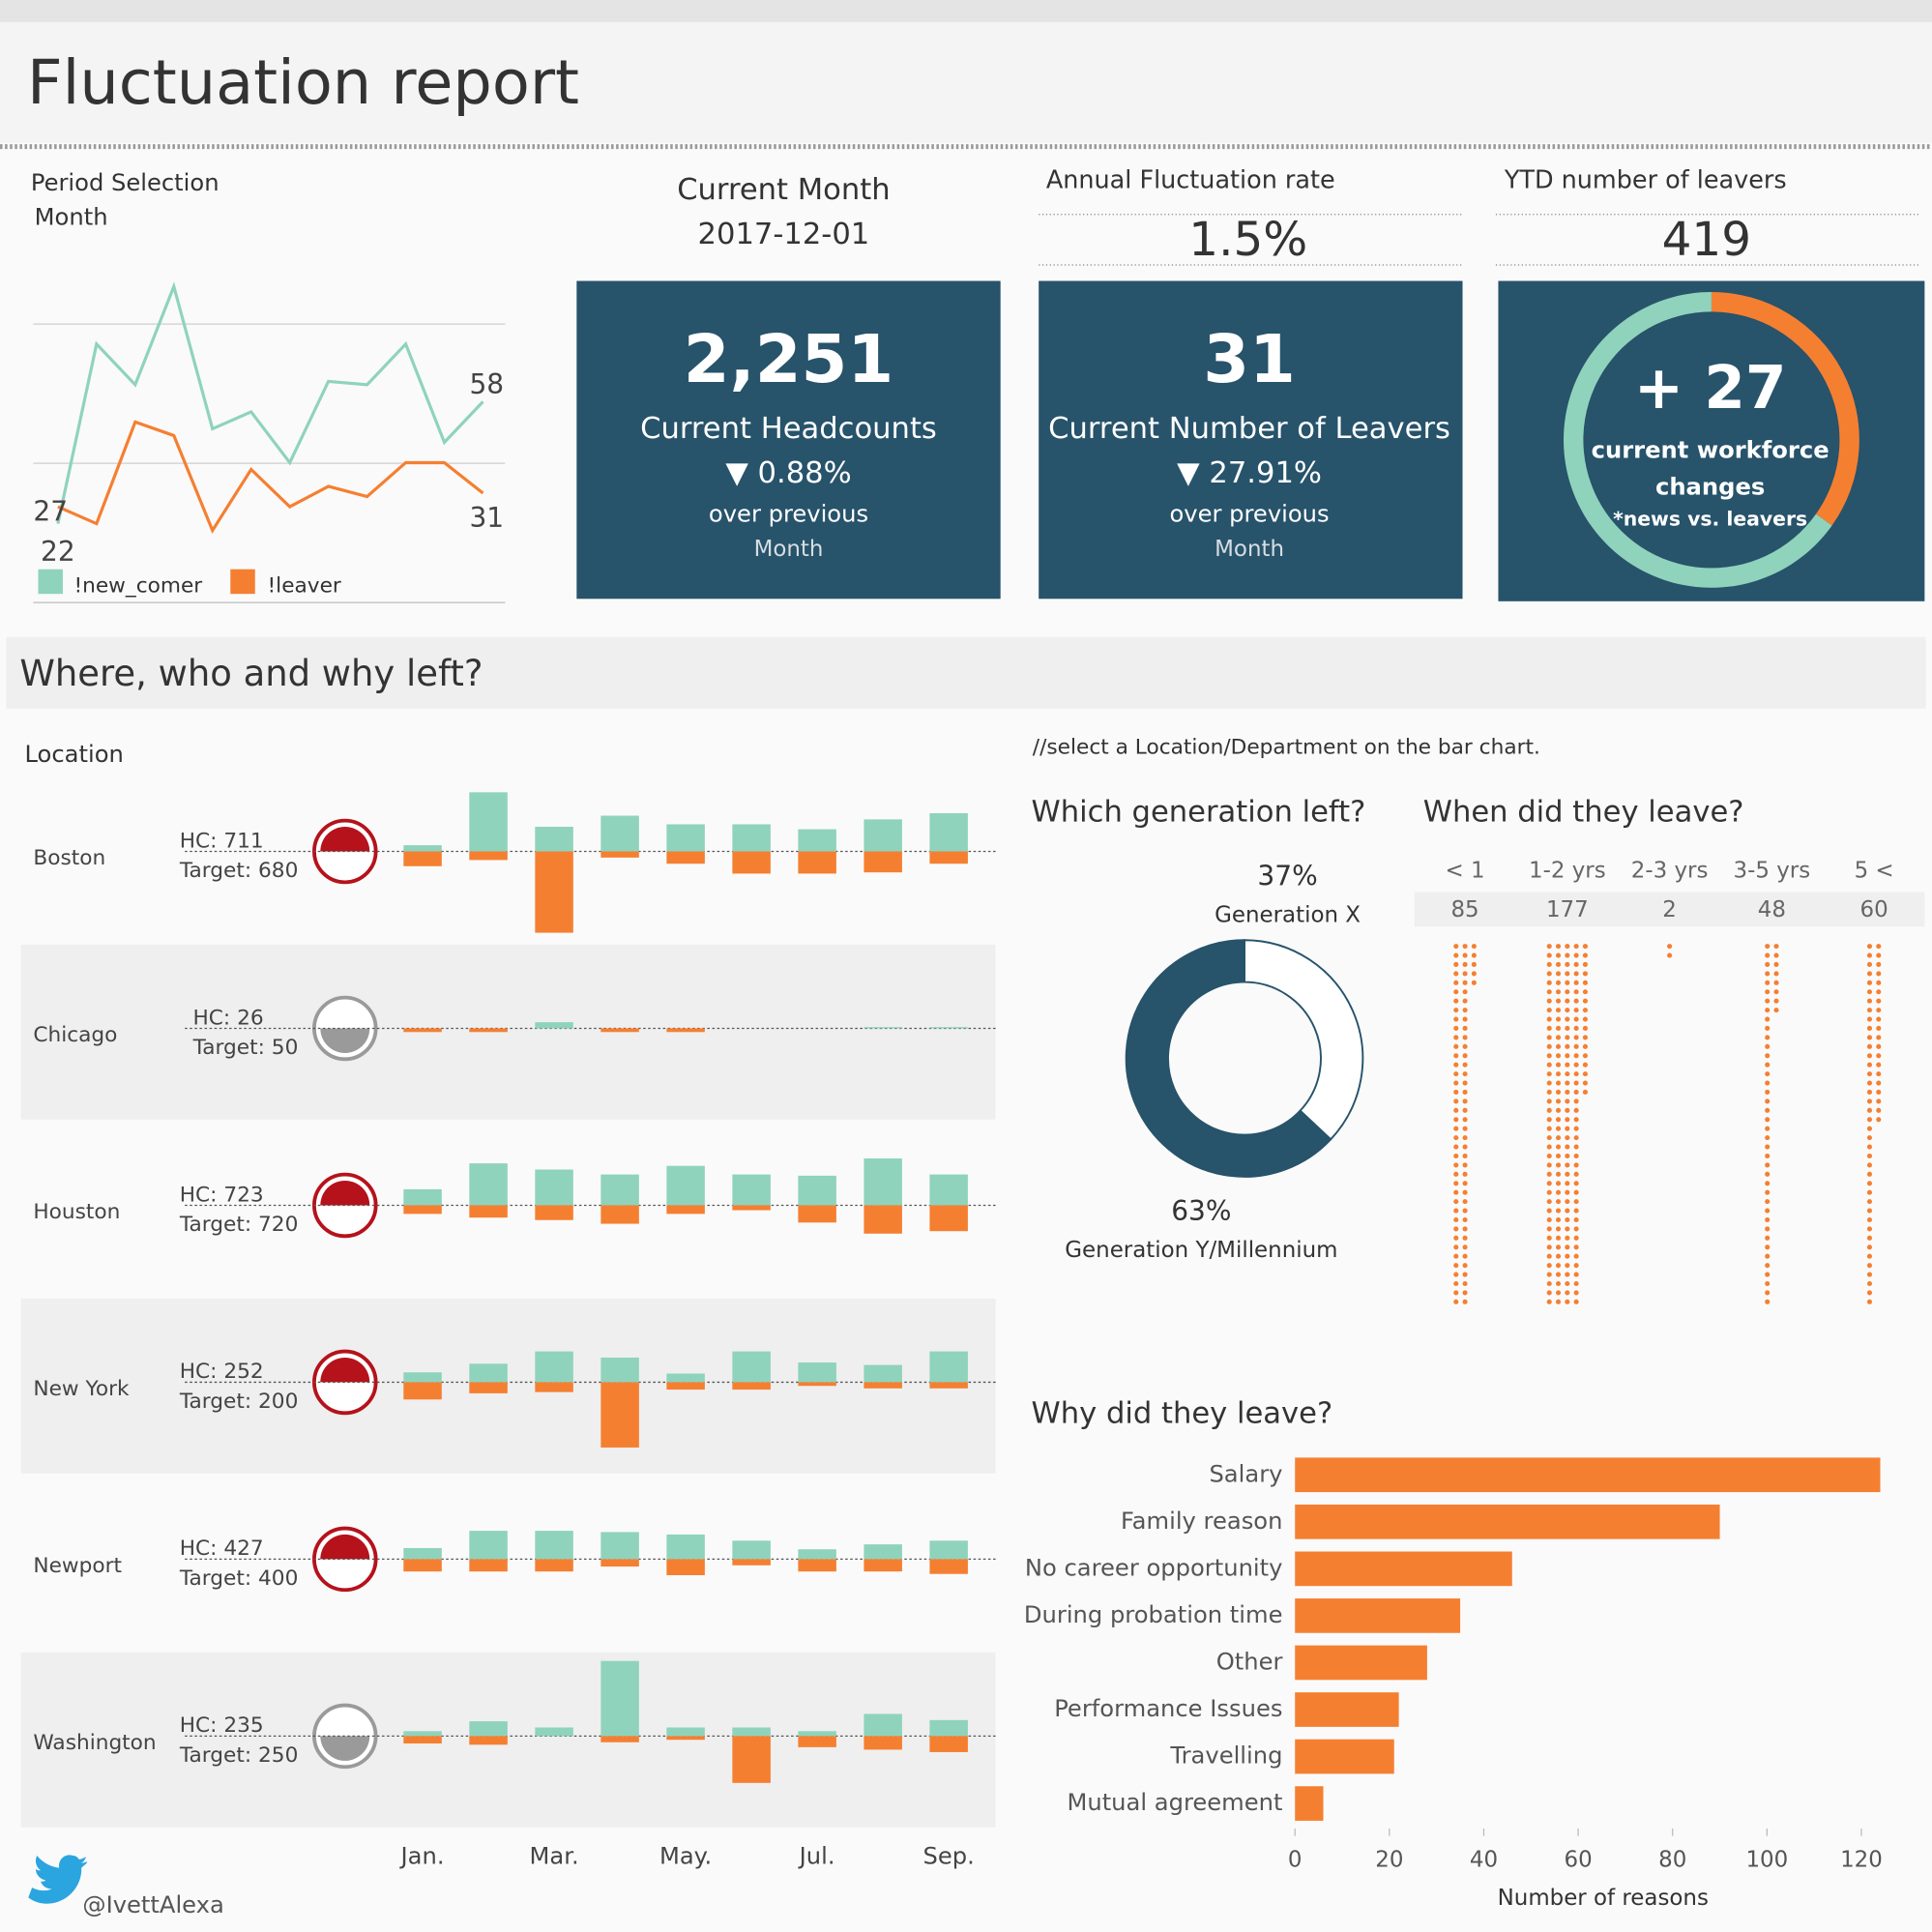 The width and height of the screenshot is (1932, 1932). Describe the element at coordinates (966, 672) in the screenshot. I see `section-band` at that location.